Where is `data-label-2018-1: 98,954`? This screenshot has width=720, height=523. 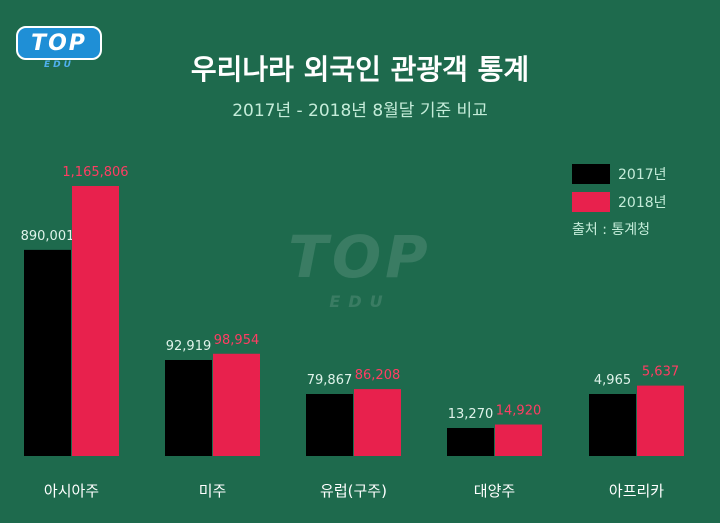 data-label-2018-1: 98,954 is located at coordinates (237, 340).